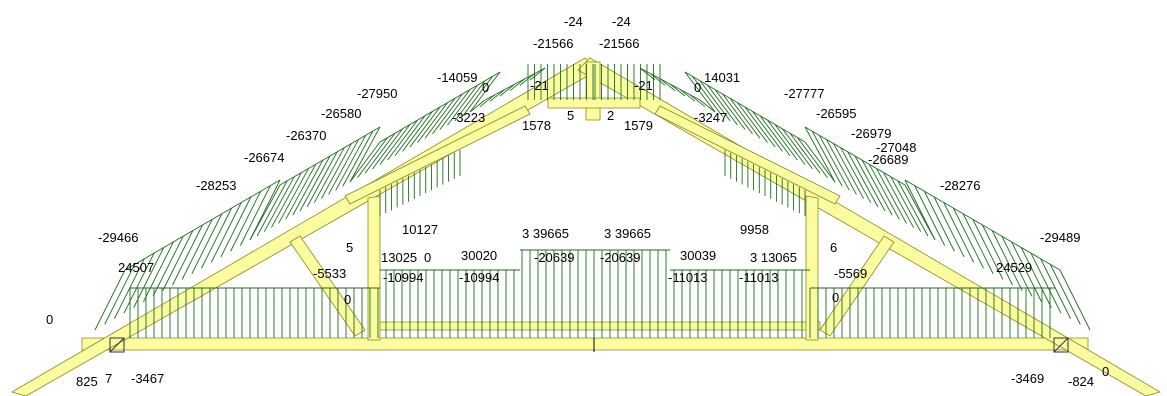 The height and width of the screenshot is (396, 1167). I want to click on label-tie-l-10994a: -10994, so click(403, 277).